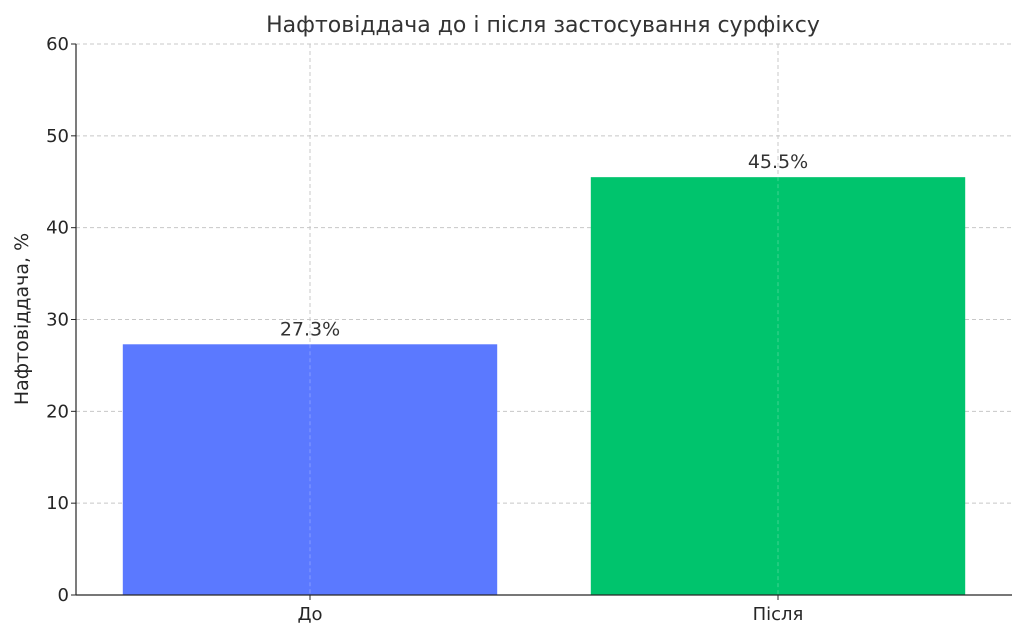  What do you see at coordinates (63, 595) in the screenshot?
I see `y-tick-label: 0` at bounding box center [63, 595].